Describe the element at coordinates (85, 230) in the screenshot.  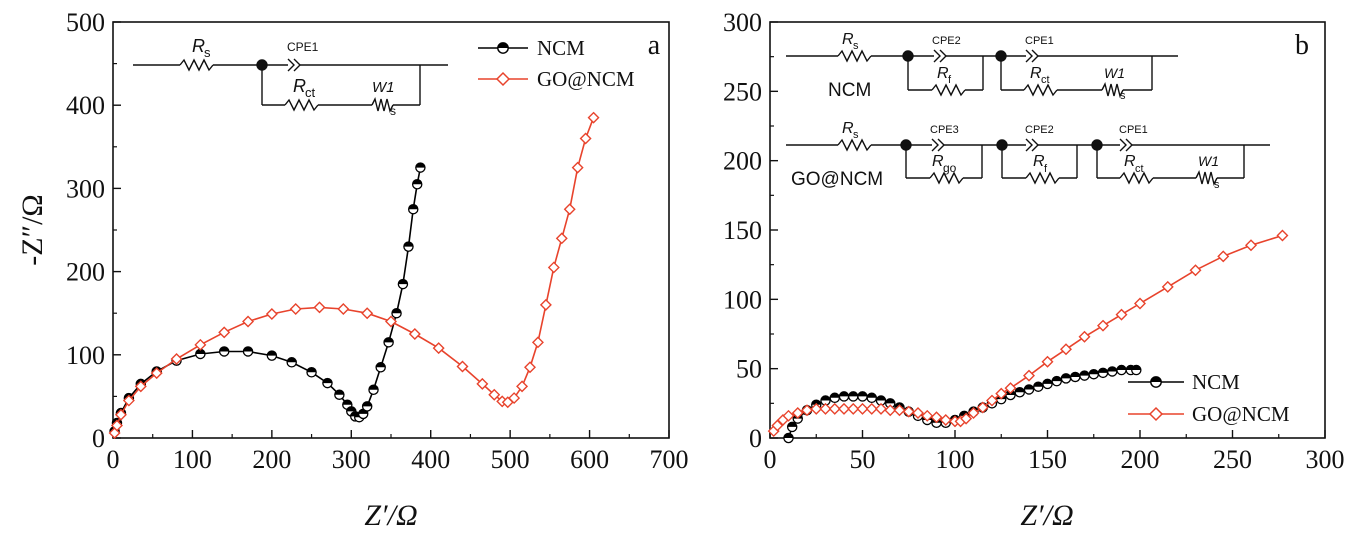
I see `y-tick-labels-a: 0 100 200 300 400 500` at that location.